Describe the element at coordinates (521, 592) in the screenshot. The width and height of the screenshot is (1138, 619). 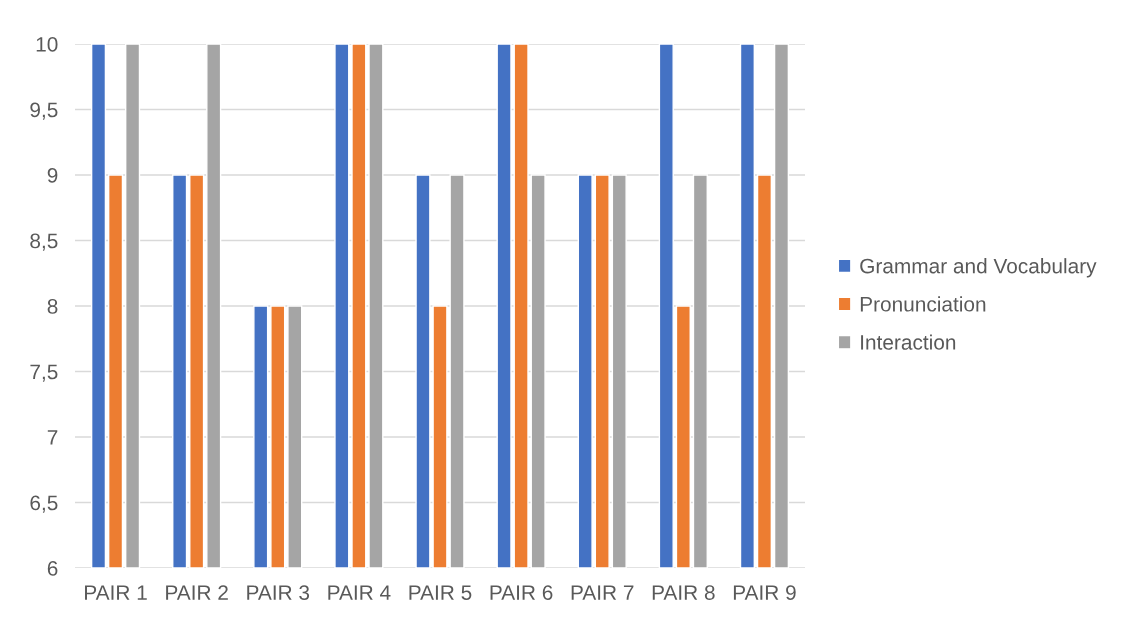
I see `x-tick-label: PAIR 6` at that location.